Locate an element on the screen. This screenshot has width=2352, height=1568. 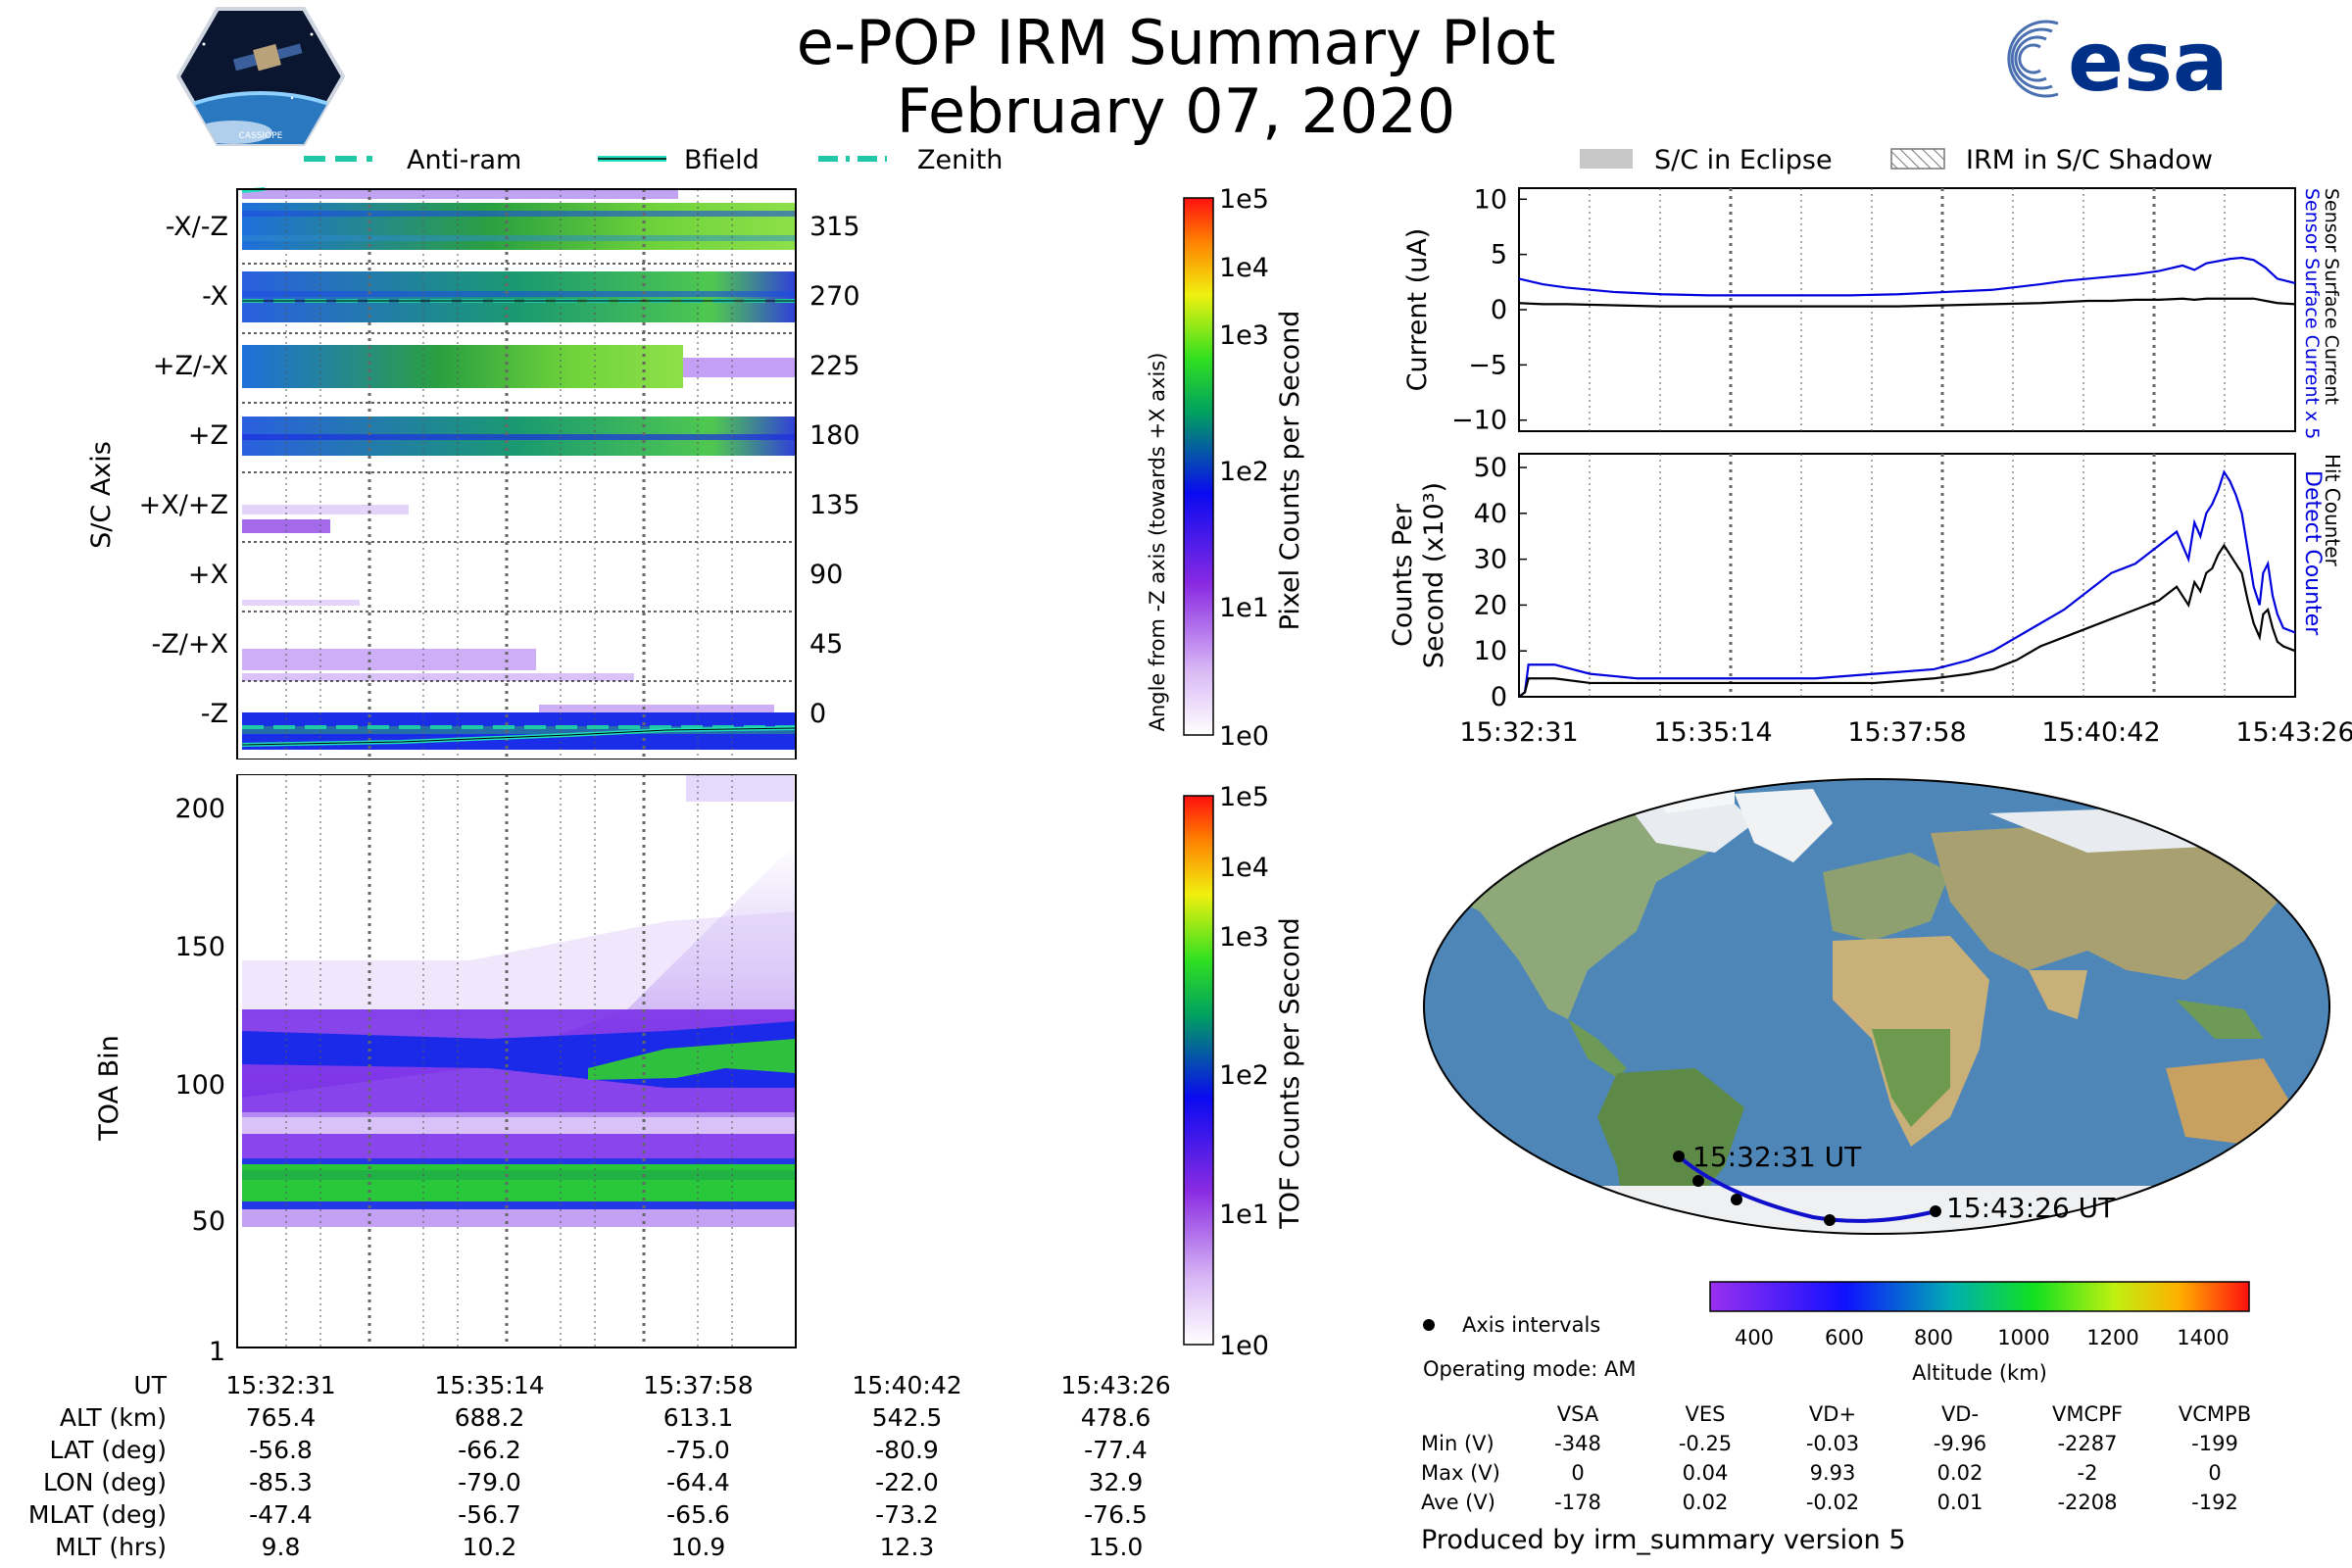
axis-row-labels: -X/-Z -X +Z/-X +Z +X/+Z +X -Z/+X -Z is located at coordinates (183, 470).